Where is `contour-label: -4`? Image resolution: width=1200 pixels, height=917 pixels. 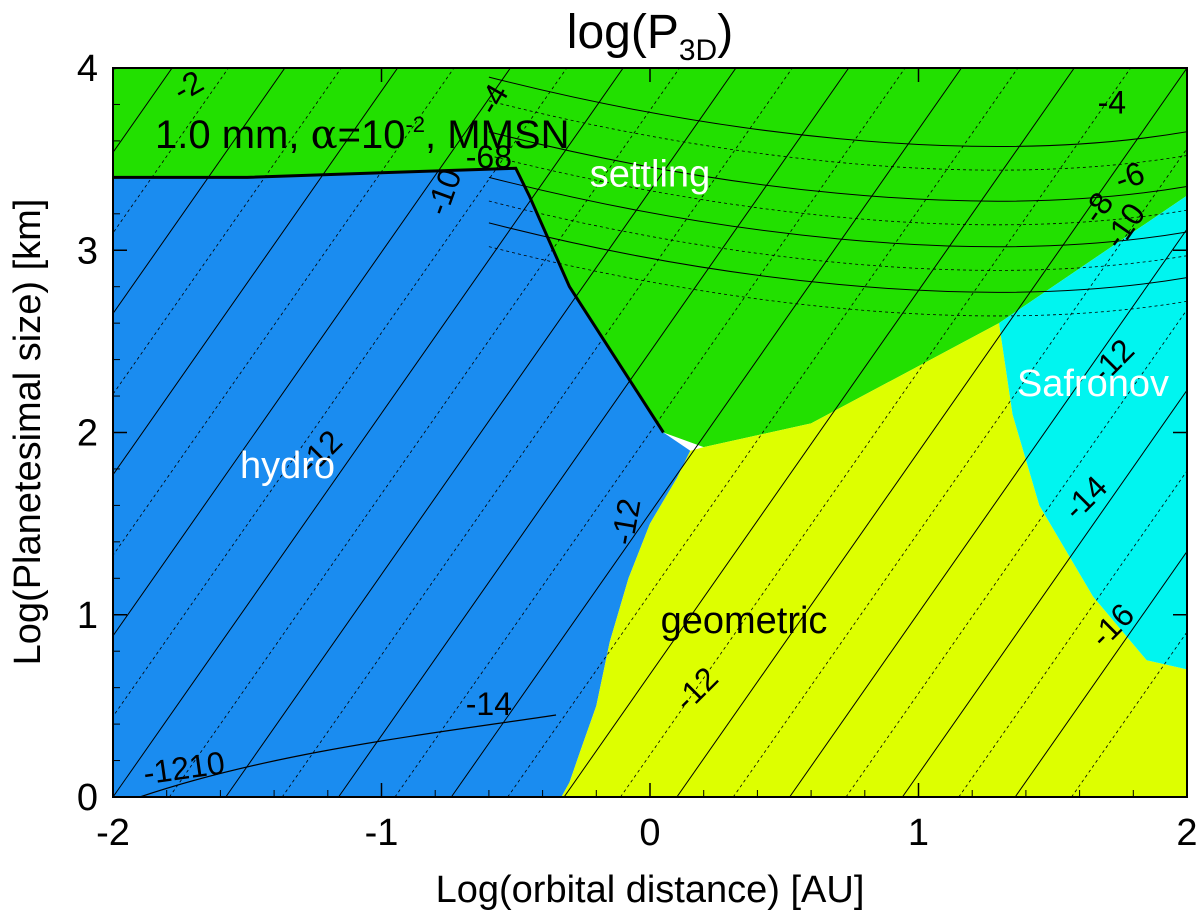 contour-label: -4 is located at coordinates (1112, 103).